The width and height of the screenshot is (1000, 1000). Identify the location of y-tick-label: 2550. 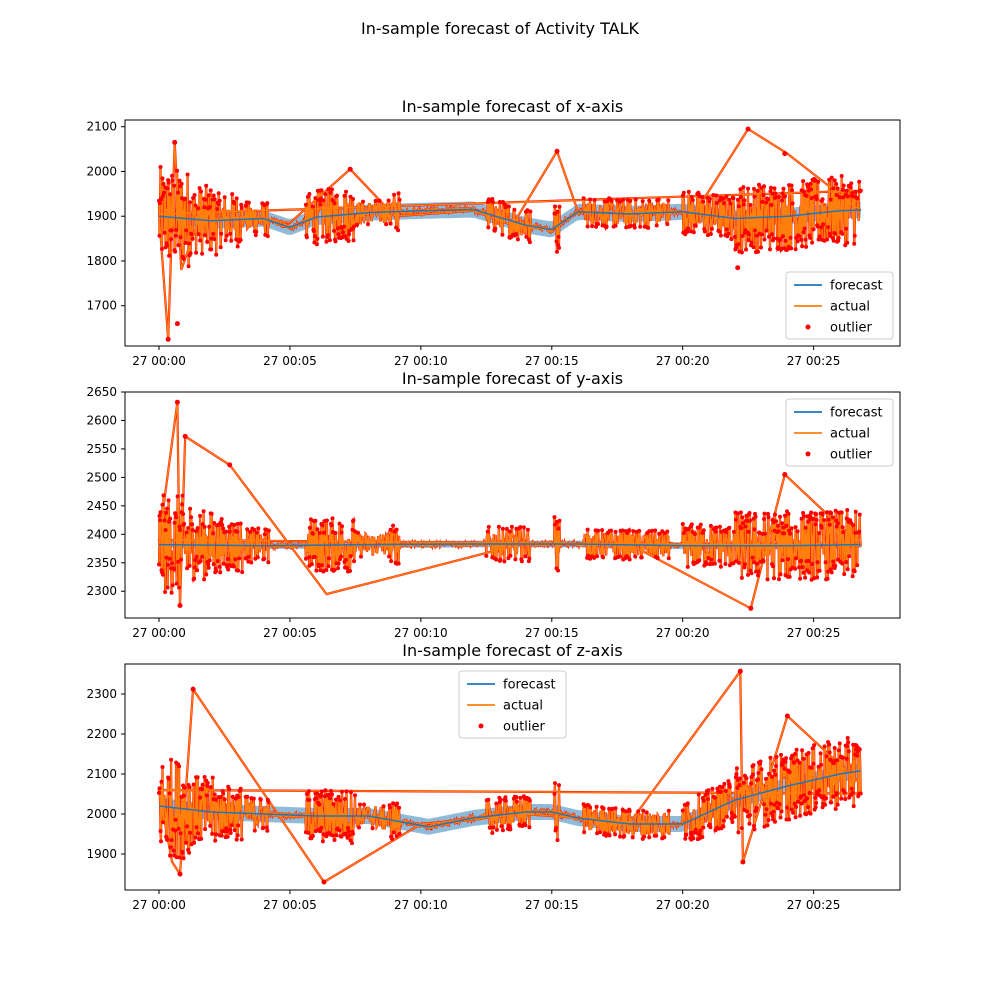
(101, 449).